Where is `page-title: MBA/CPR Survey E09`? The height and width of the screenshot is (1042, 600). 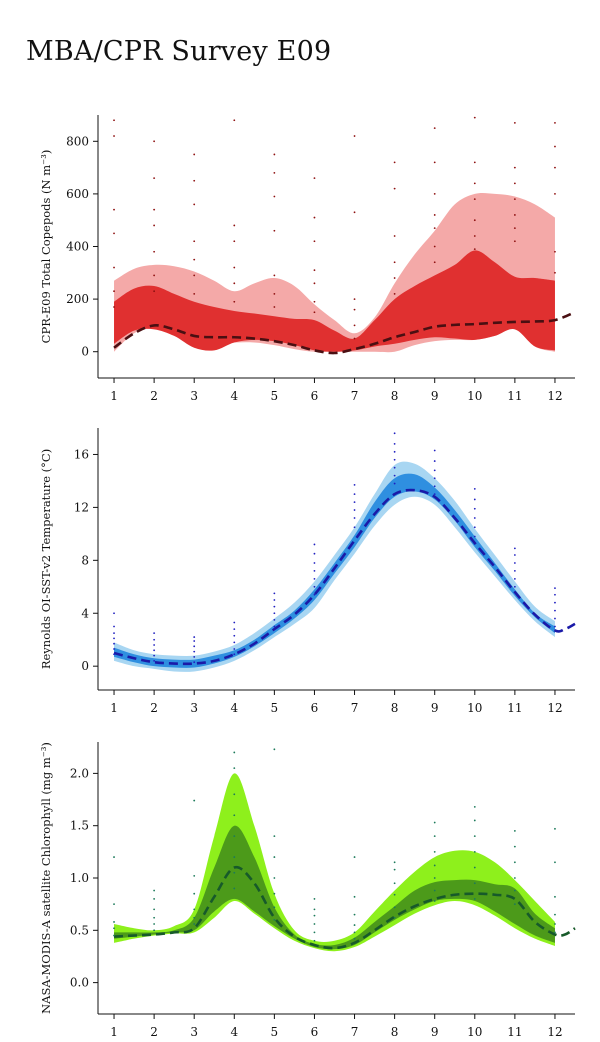
page-title: MBA/CPR Survey E09 is located at coordinates (179, 51).